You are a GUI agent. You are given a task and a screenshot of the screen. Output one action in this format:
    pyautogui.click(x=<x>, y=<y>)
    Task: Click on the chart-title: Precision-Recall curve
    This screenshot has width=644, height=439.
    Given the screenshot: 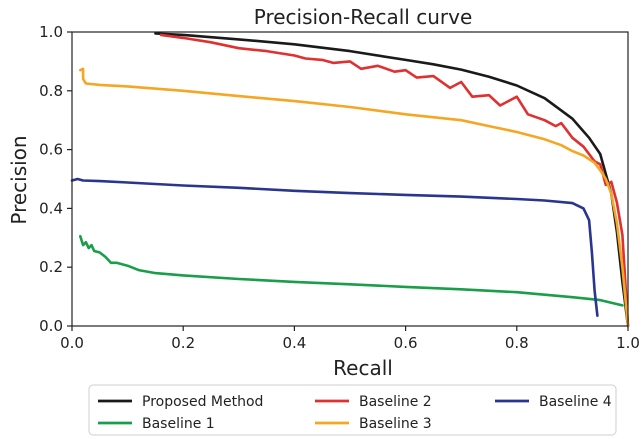 What is the action you would take?
    pyautogui.click(x=363, y=17)
    